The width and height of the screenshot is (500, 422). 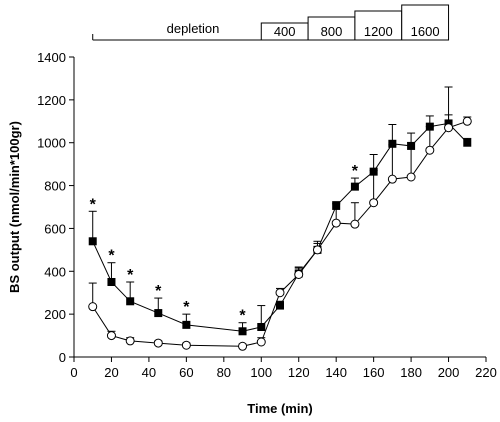 What do you see at coordinates (378, 31) in the screenshot?
I see `phase-label: 1200` at bounding box center [378, 31].